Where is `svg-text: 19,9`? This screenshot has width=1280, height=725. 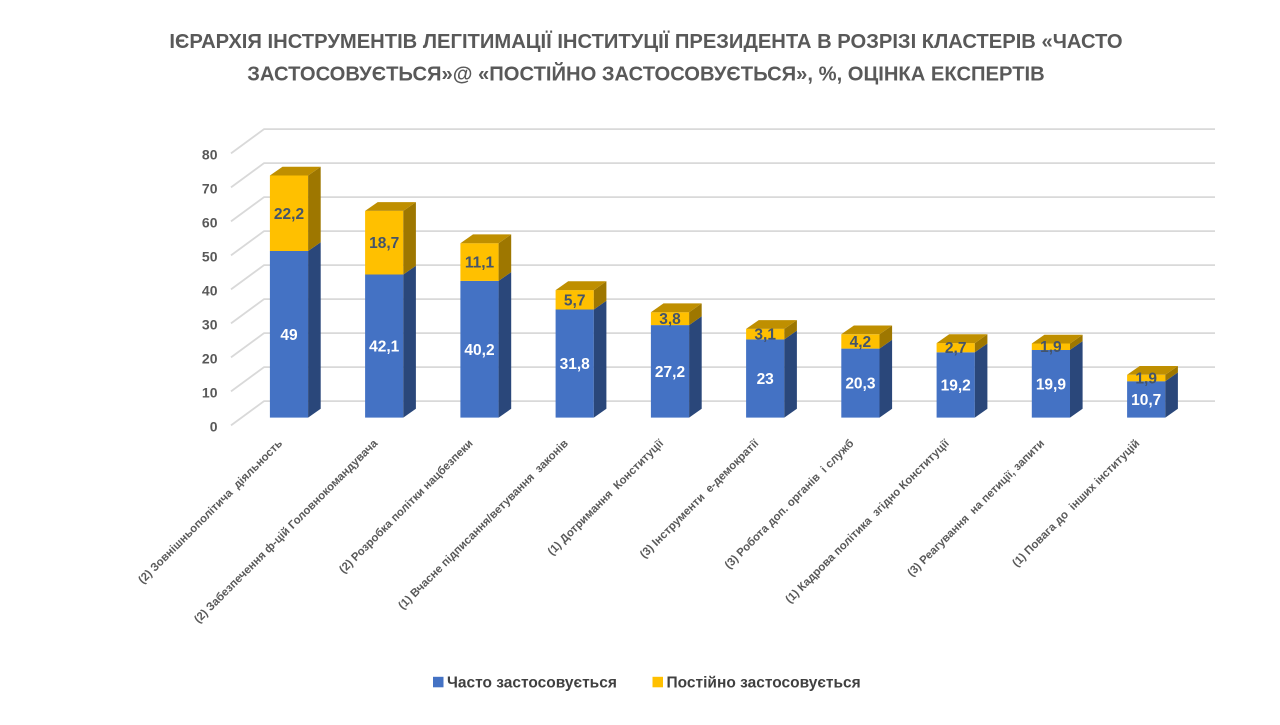 svg-text: 19,9 is located at coordinates (1051, 384).